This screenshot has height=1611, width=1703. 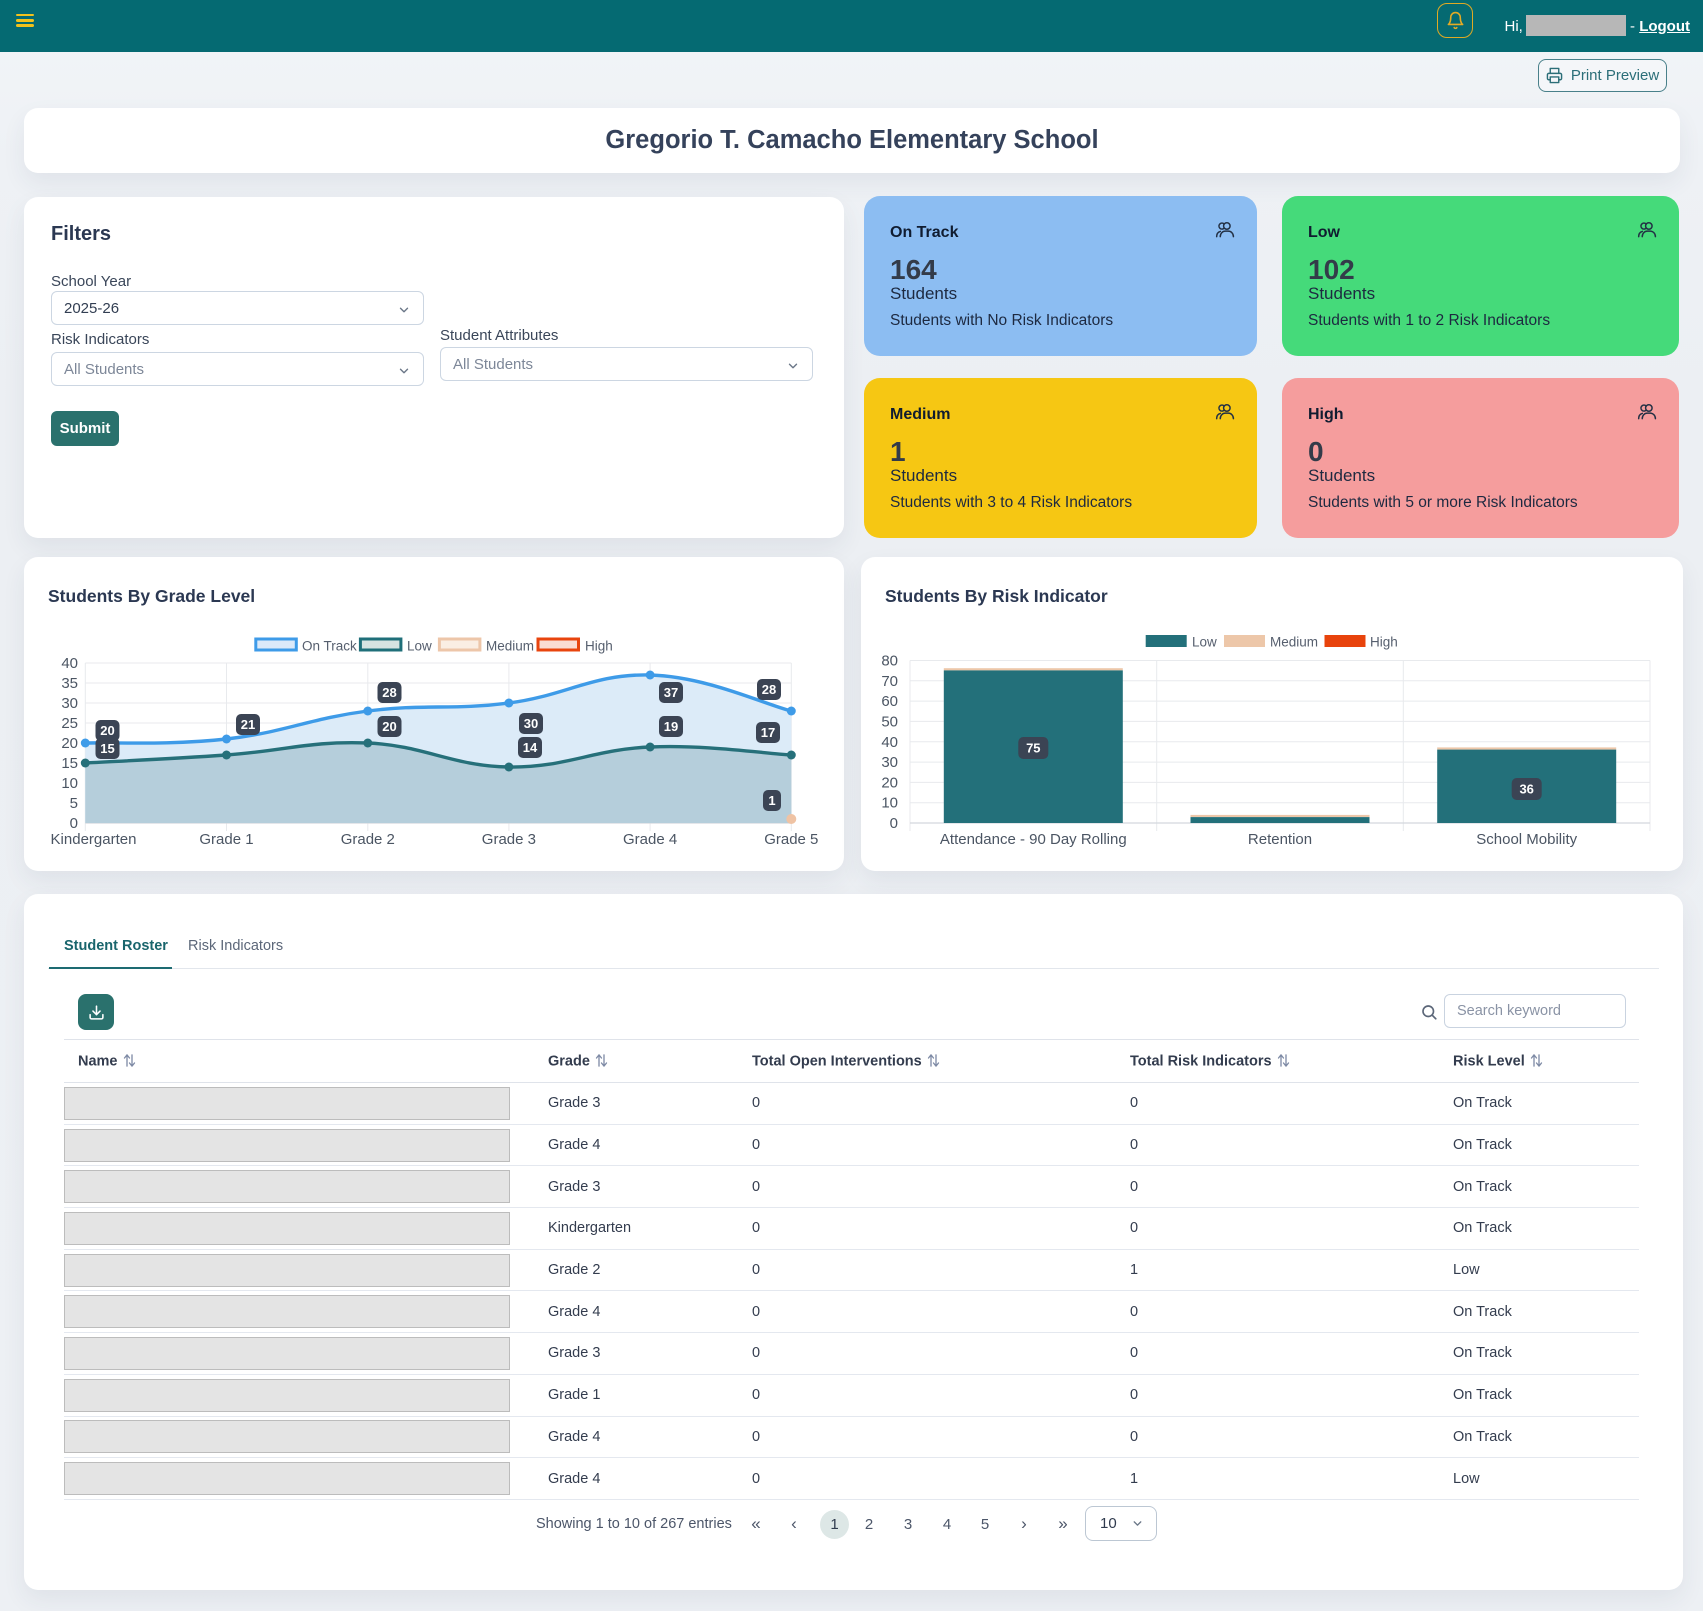 I want to click on svg-text: 25, so click(x=69, y=723).